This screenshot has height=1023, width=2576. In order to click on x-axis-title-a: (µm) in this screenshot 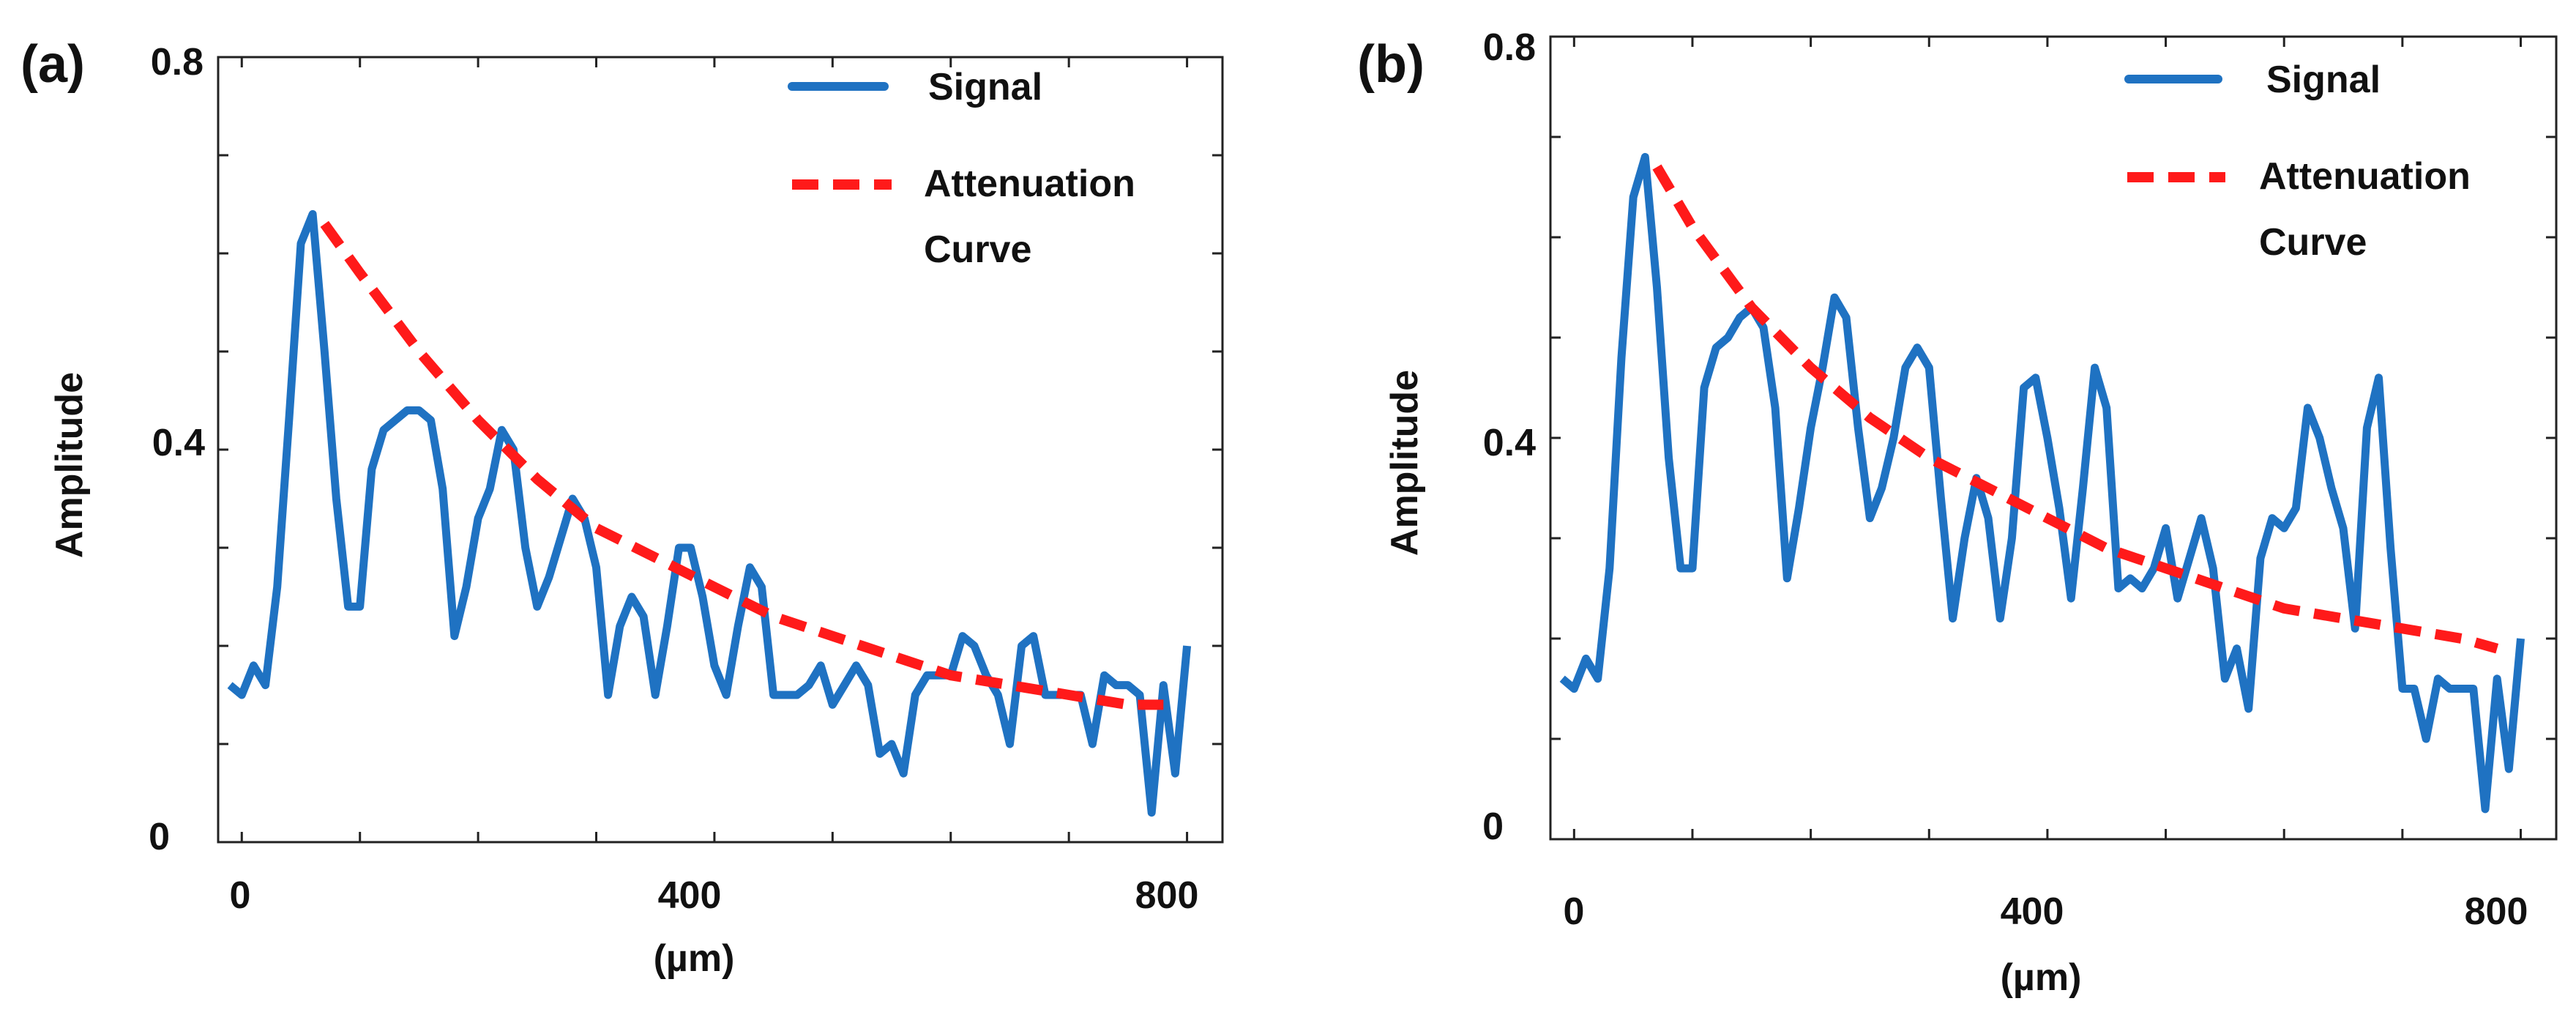, I will do `click(694, 958)`.